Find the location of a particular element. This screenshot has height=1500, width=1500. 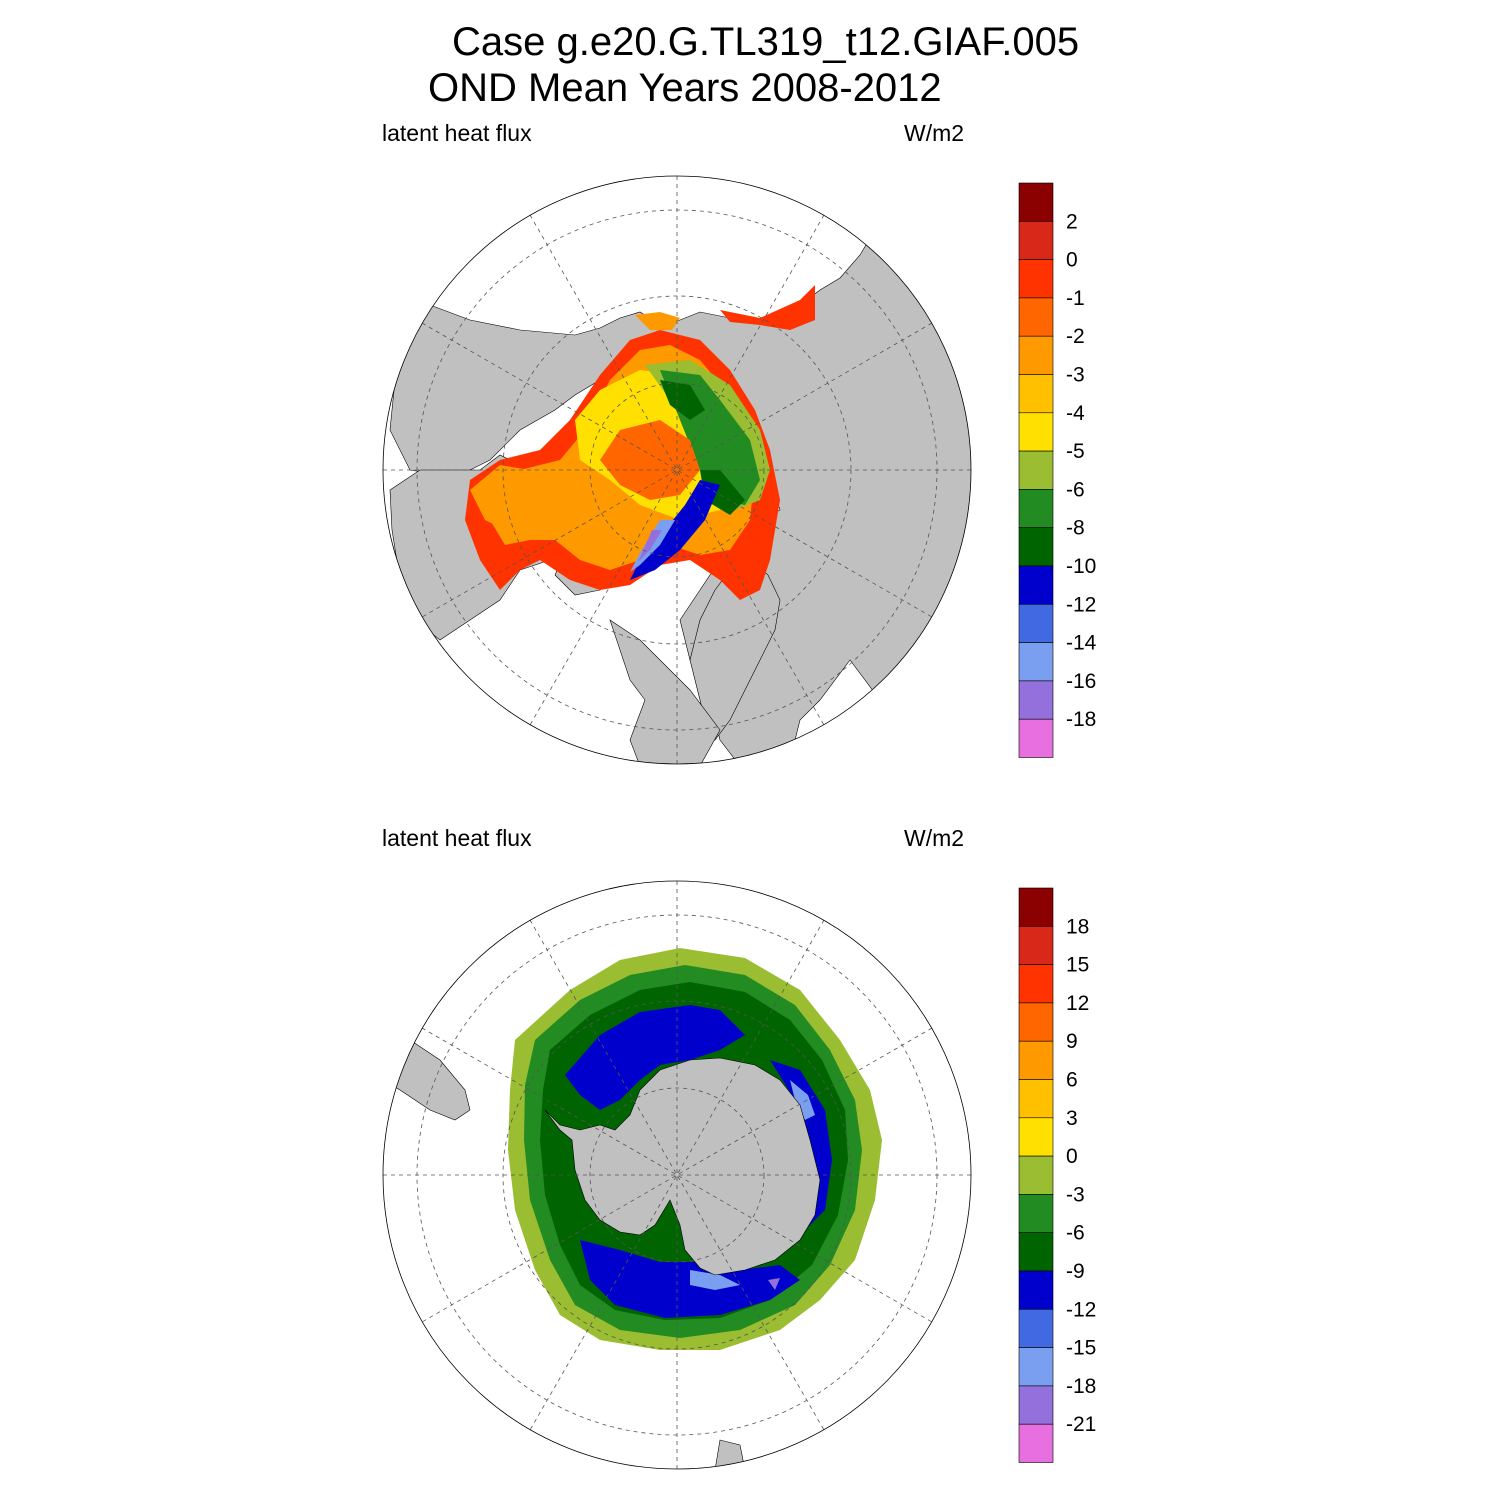

antarctic-colorbar: 18 15 12 9 6 3 0 -3 -6 -9 -12 -15 -18 -21 is located at coordinates (1057, 1175).